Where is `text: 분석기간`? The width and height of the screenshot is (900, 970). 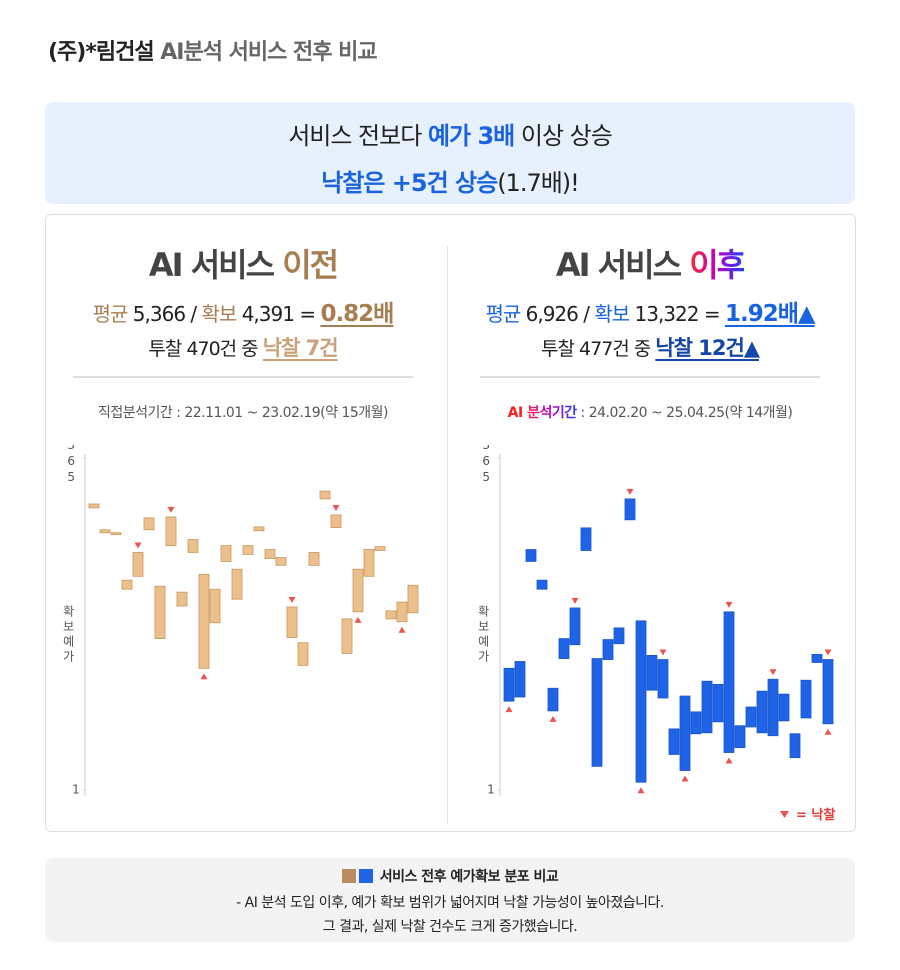
text: 분석기간 is located at coordinates (549, 413).